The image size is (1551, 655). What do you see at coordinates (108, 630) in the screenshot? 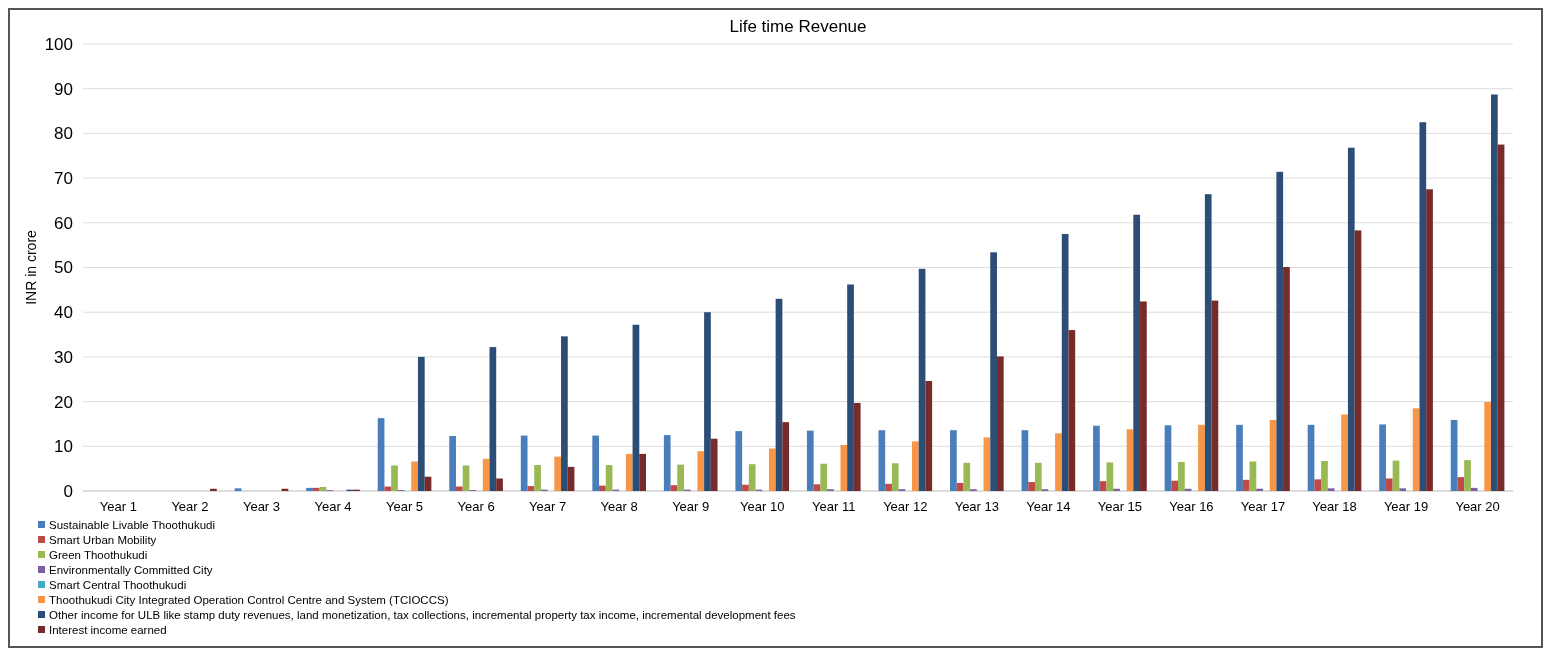
I see `legend-label: Interest income earned` at bounding box center [108, 630].